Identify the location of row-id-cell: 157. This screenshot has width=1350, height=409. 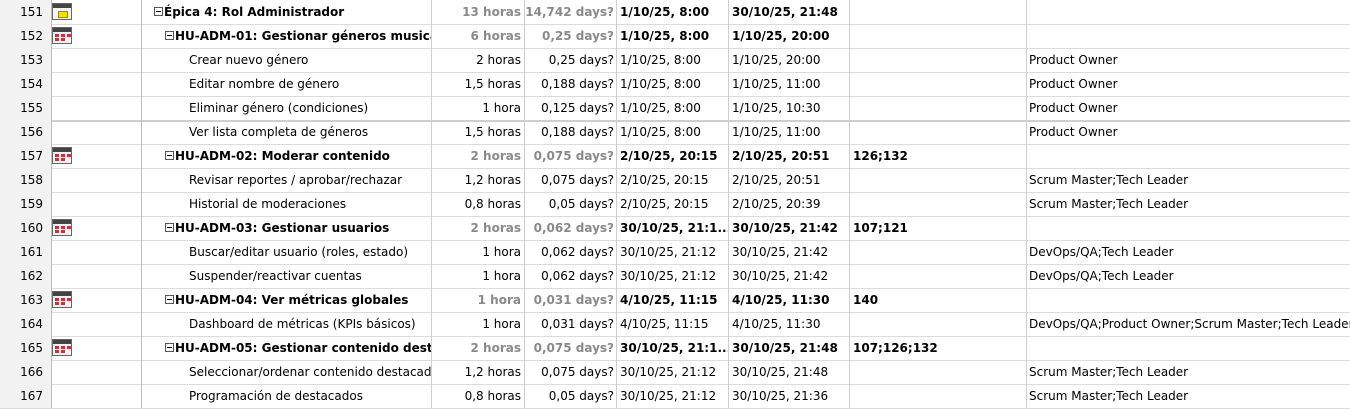
(26, 156).